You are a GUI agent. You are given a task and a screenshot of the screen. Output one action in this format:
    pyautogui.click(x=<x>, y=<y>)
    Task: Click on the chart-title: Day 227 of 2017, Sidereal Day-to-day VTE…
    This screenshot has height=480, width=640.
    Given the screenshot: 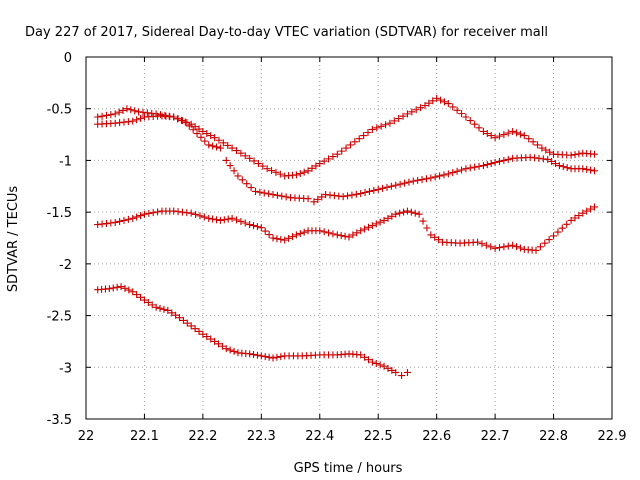 What is the action you would take?
    pyautogui.click(x=286, y=32)
    